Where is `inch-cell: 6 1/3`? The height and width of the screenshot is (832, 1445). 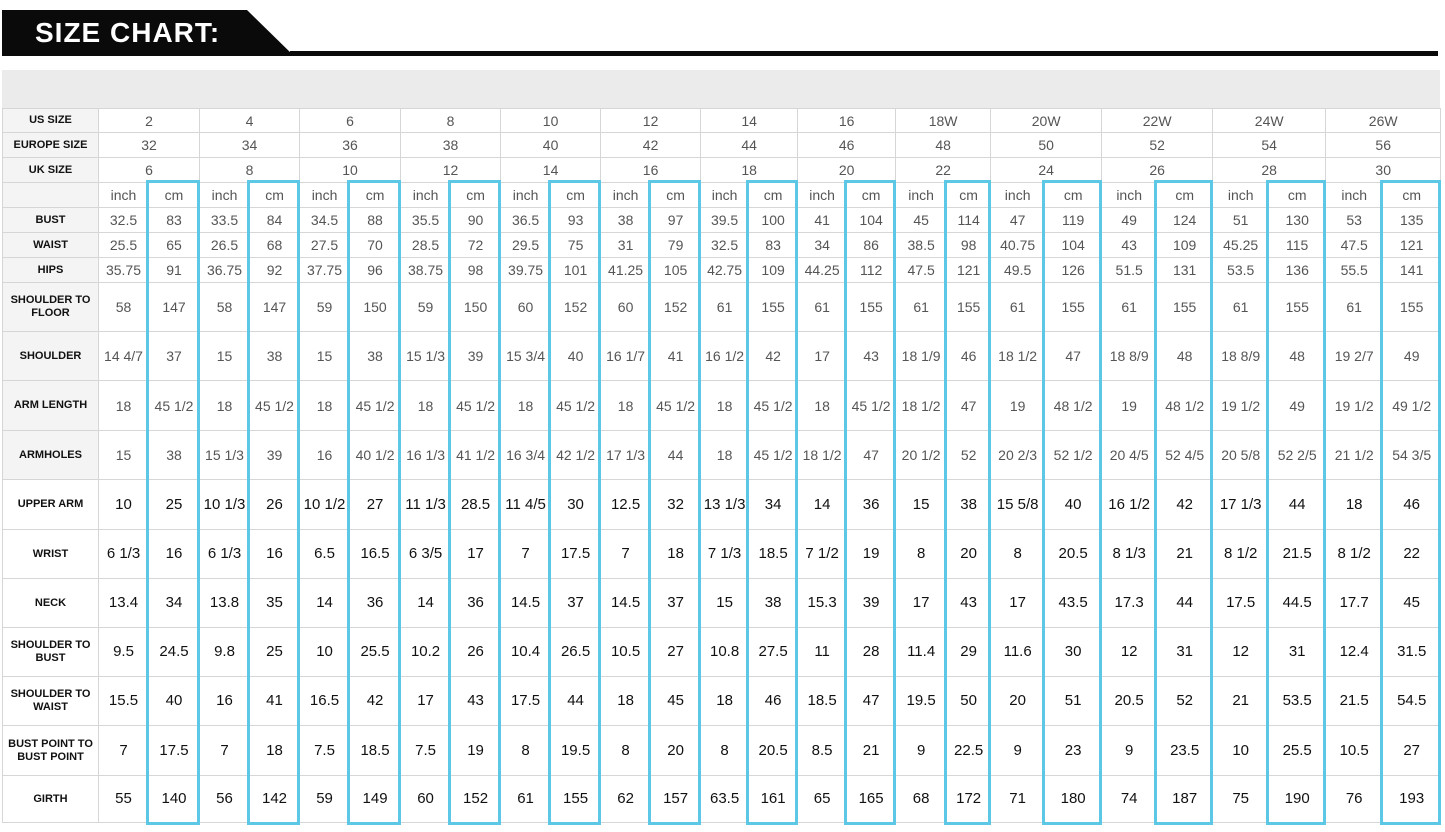 inch-cell: 6 1/3 is located at coordinates (225, 554).